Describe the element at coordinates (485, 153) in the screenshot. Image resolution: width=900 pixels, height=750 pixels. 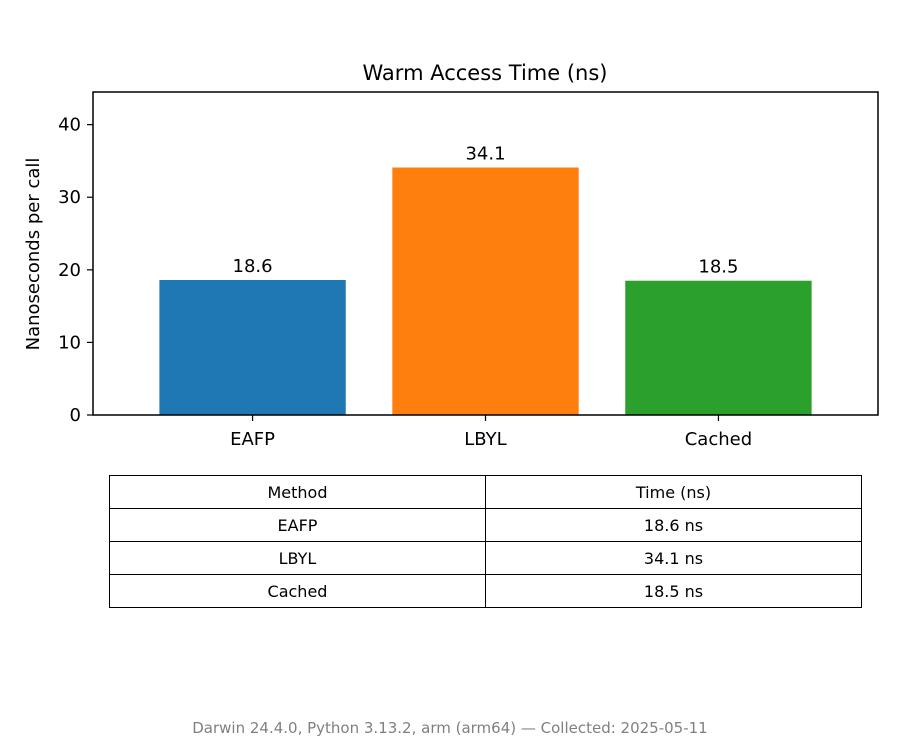
I see `data-label-lbyl: 34.1` at that location.